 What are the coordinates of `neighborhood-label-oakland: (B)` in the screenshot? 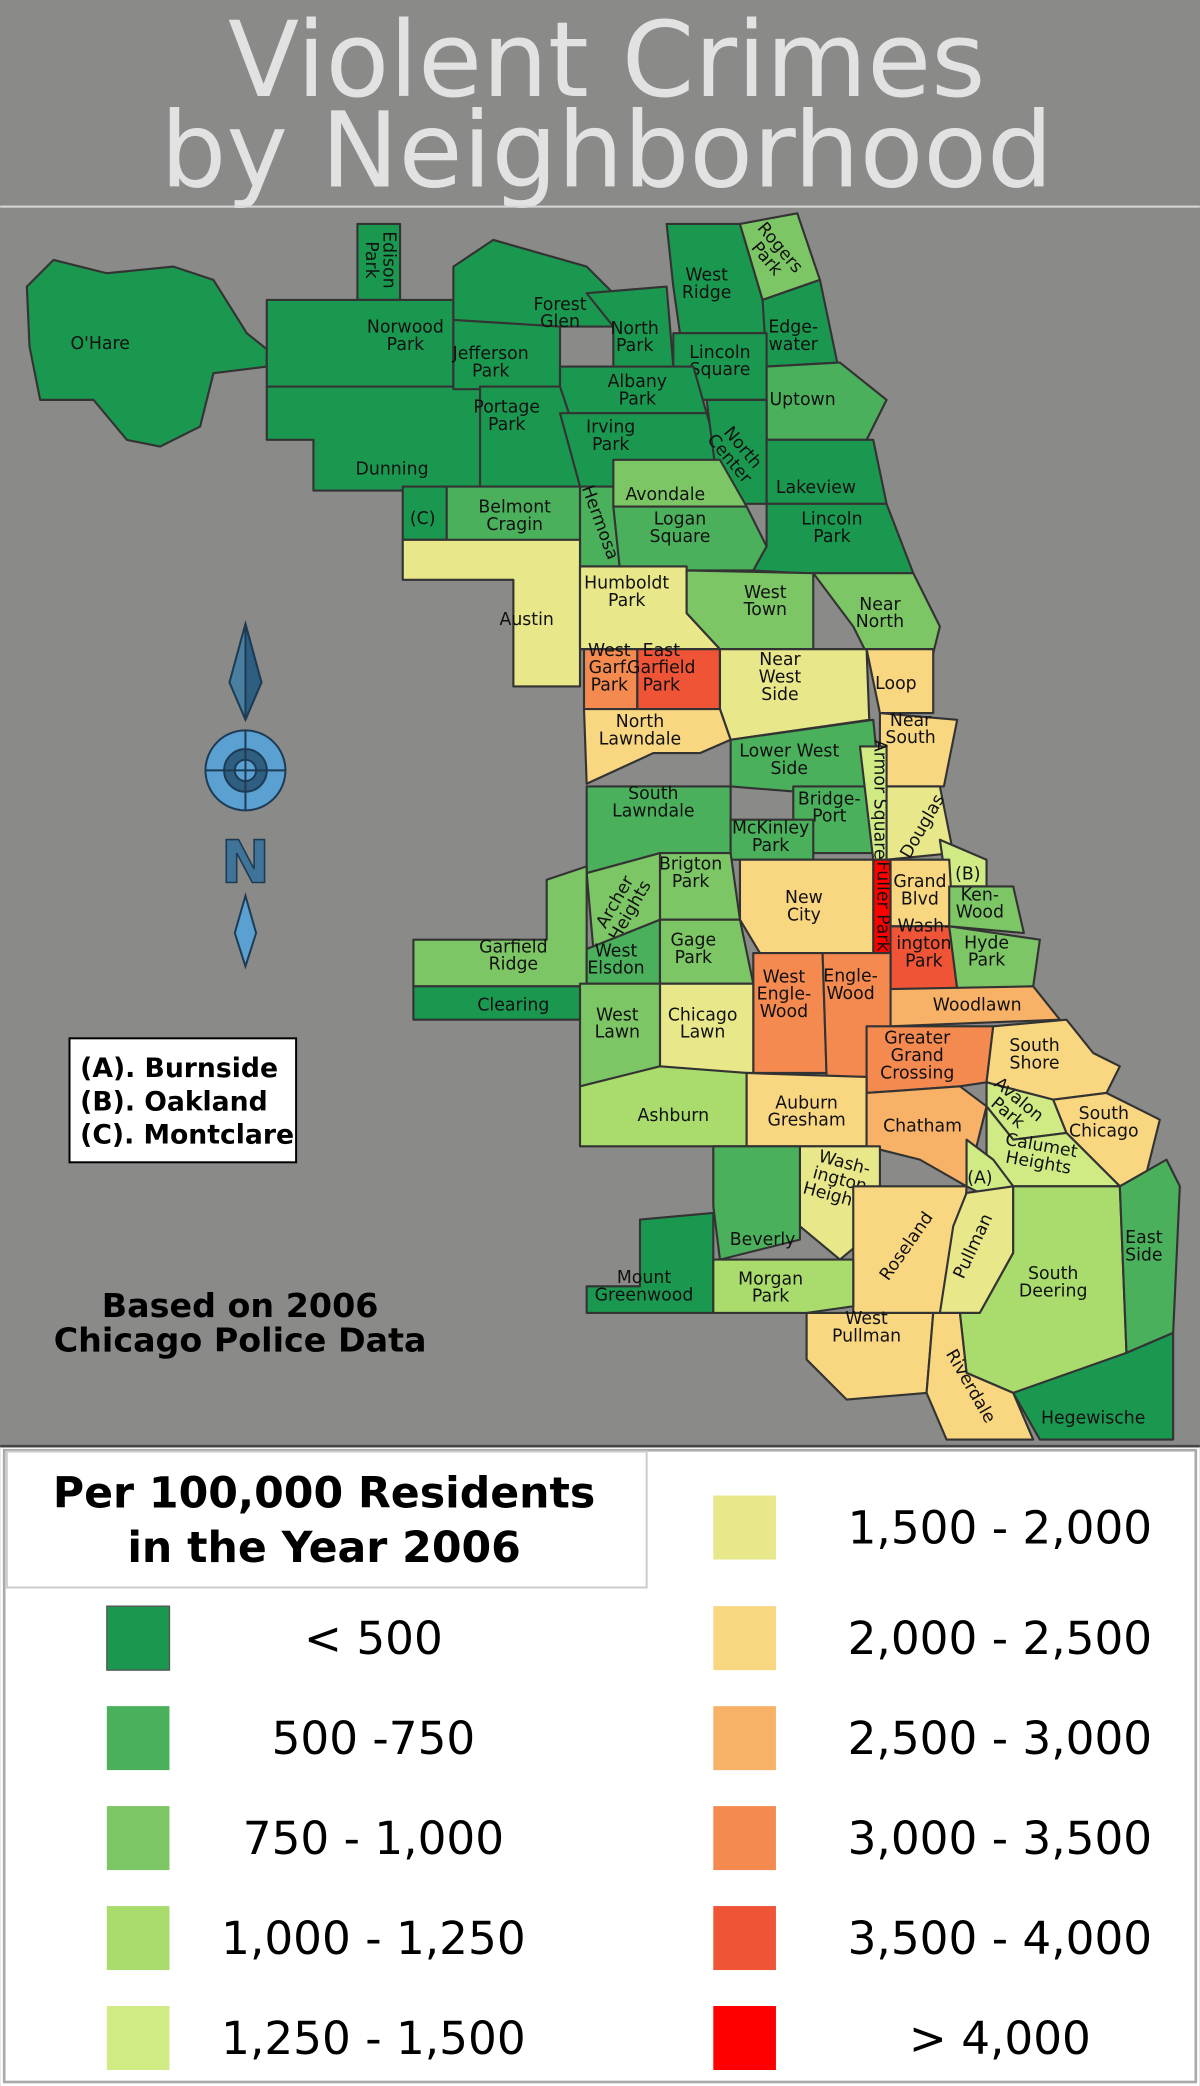 It's located at (967, 875).